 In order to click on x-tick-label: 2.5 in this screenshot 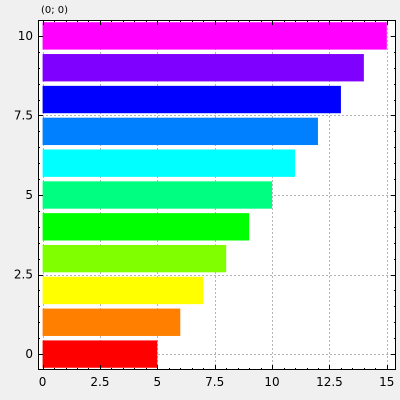, I will do `click(99, 382)`.